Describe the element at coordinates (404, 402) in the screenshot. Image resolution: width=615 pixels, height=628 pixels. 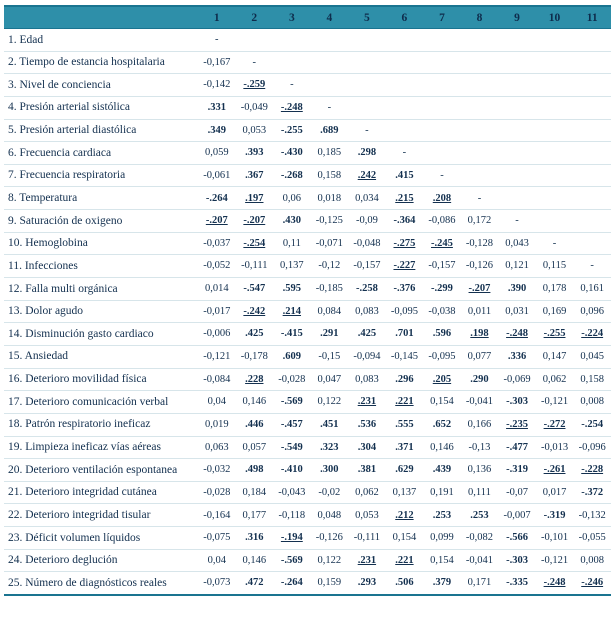
I see `correlation-cell: .221` at that location.